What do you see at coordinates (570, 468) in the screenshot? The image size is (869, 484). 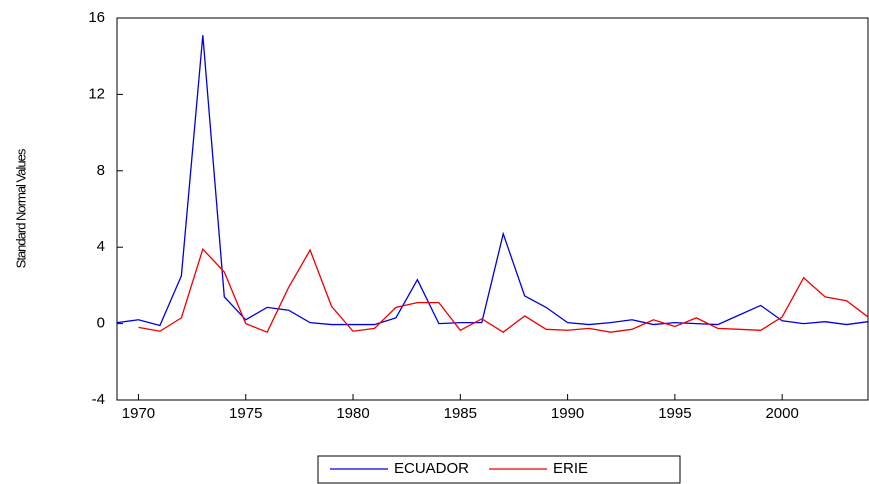 I see `legend-label: ERIE` at bounding box center [570, 468].